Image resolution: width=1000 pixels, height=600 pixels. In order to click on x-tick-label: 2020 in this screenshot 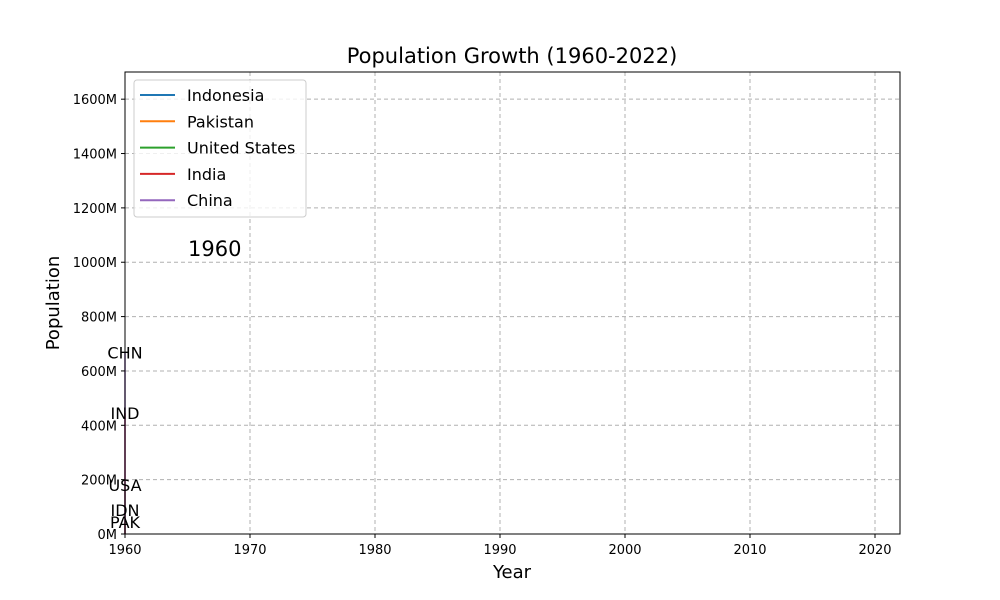, I will do `click(874, 550)`.